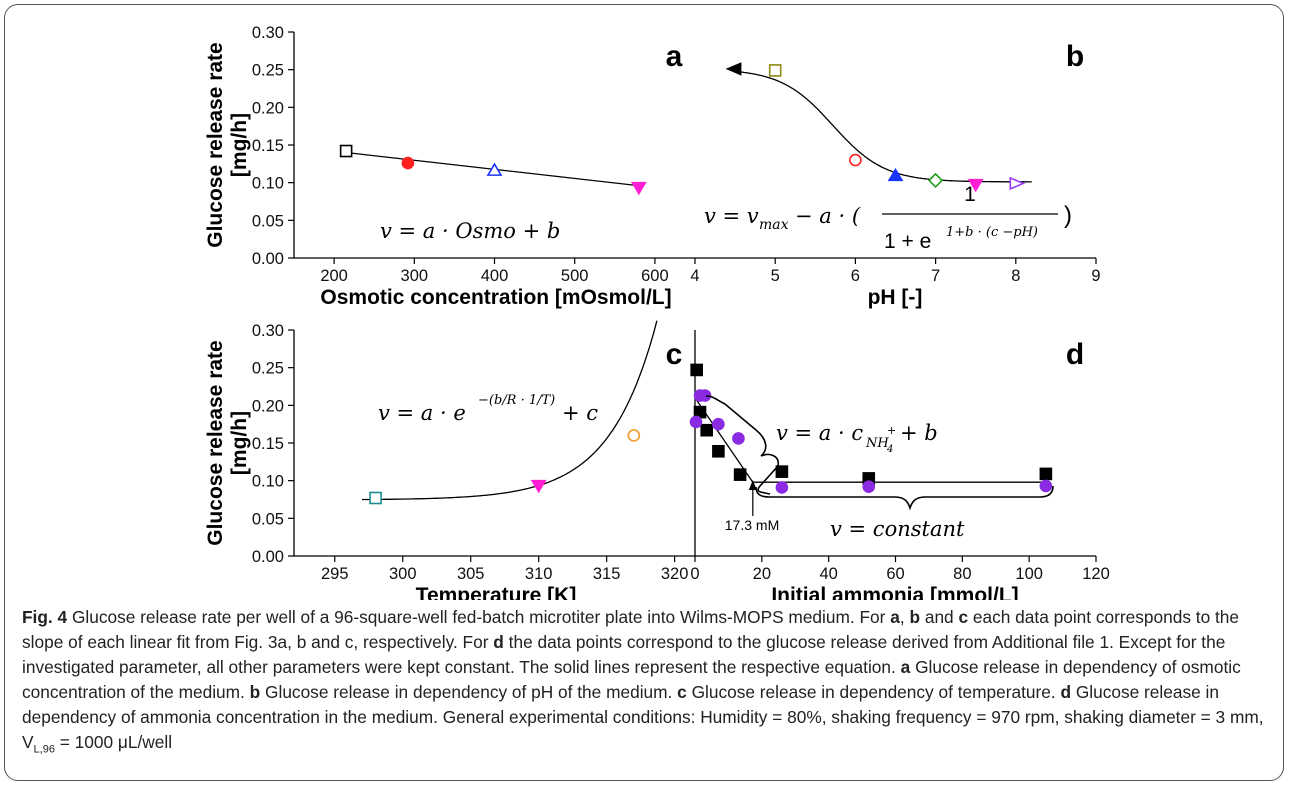 The image size is (1290, 787). What do you see at coordinates (268, 406) in the screenshot?
I see `panel-c-y-tick-label: 0.20` at bounding box center [268, 406].